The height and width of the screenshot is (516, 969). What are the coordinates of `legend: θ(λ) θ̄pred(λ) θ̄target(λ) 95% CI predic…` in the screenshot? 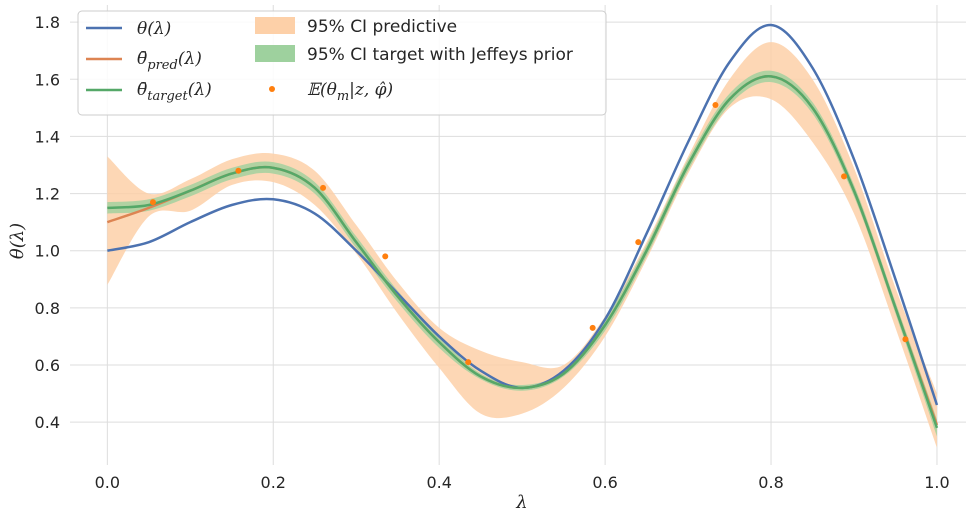 It's located at (342, 63).